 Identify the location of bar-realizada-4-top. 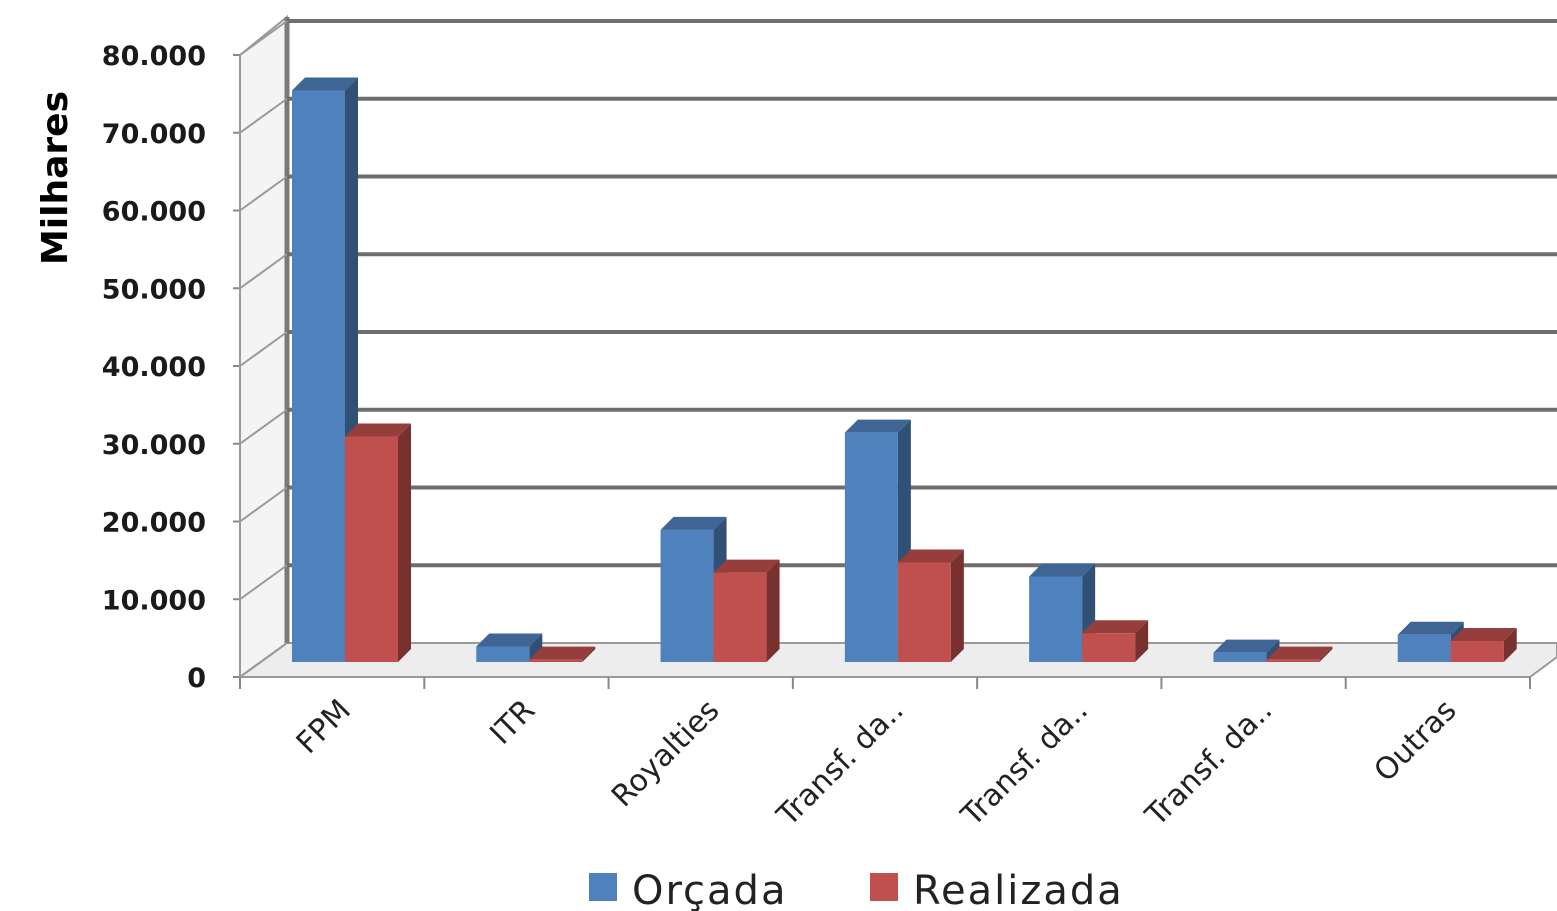
(1115, 627).